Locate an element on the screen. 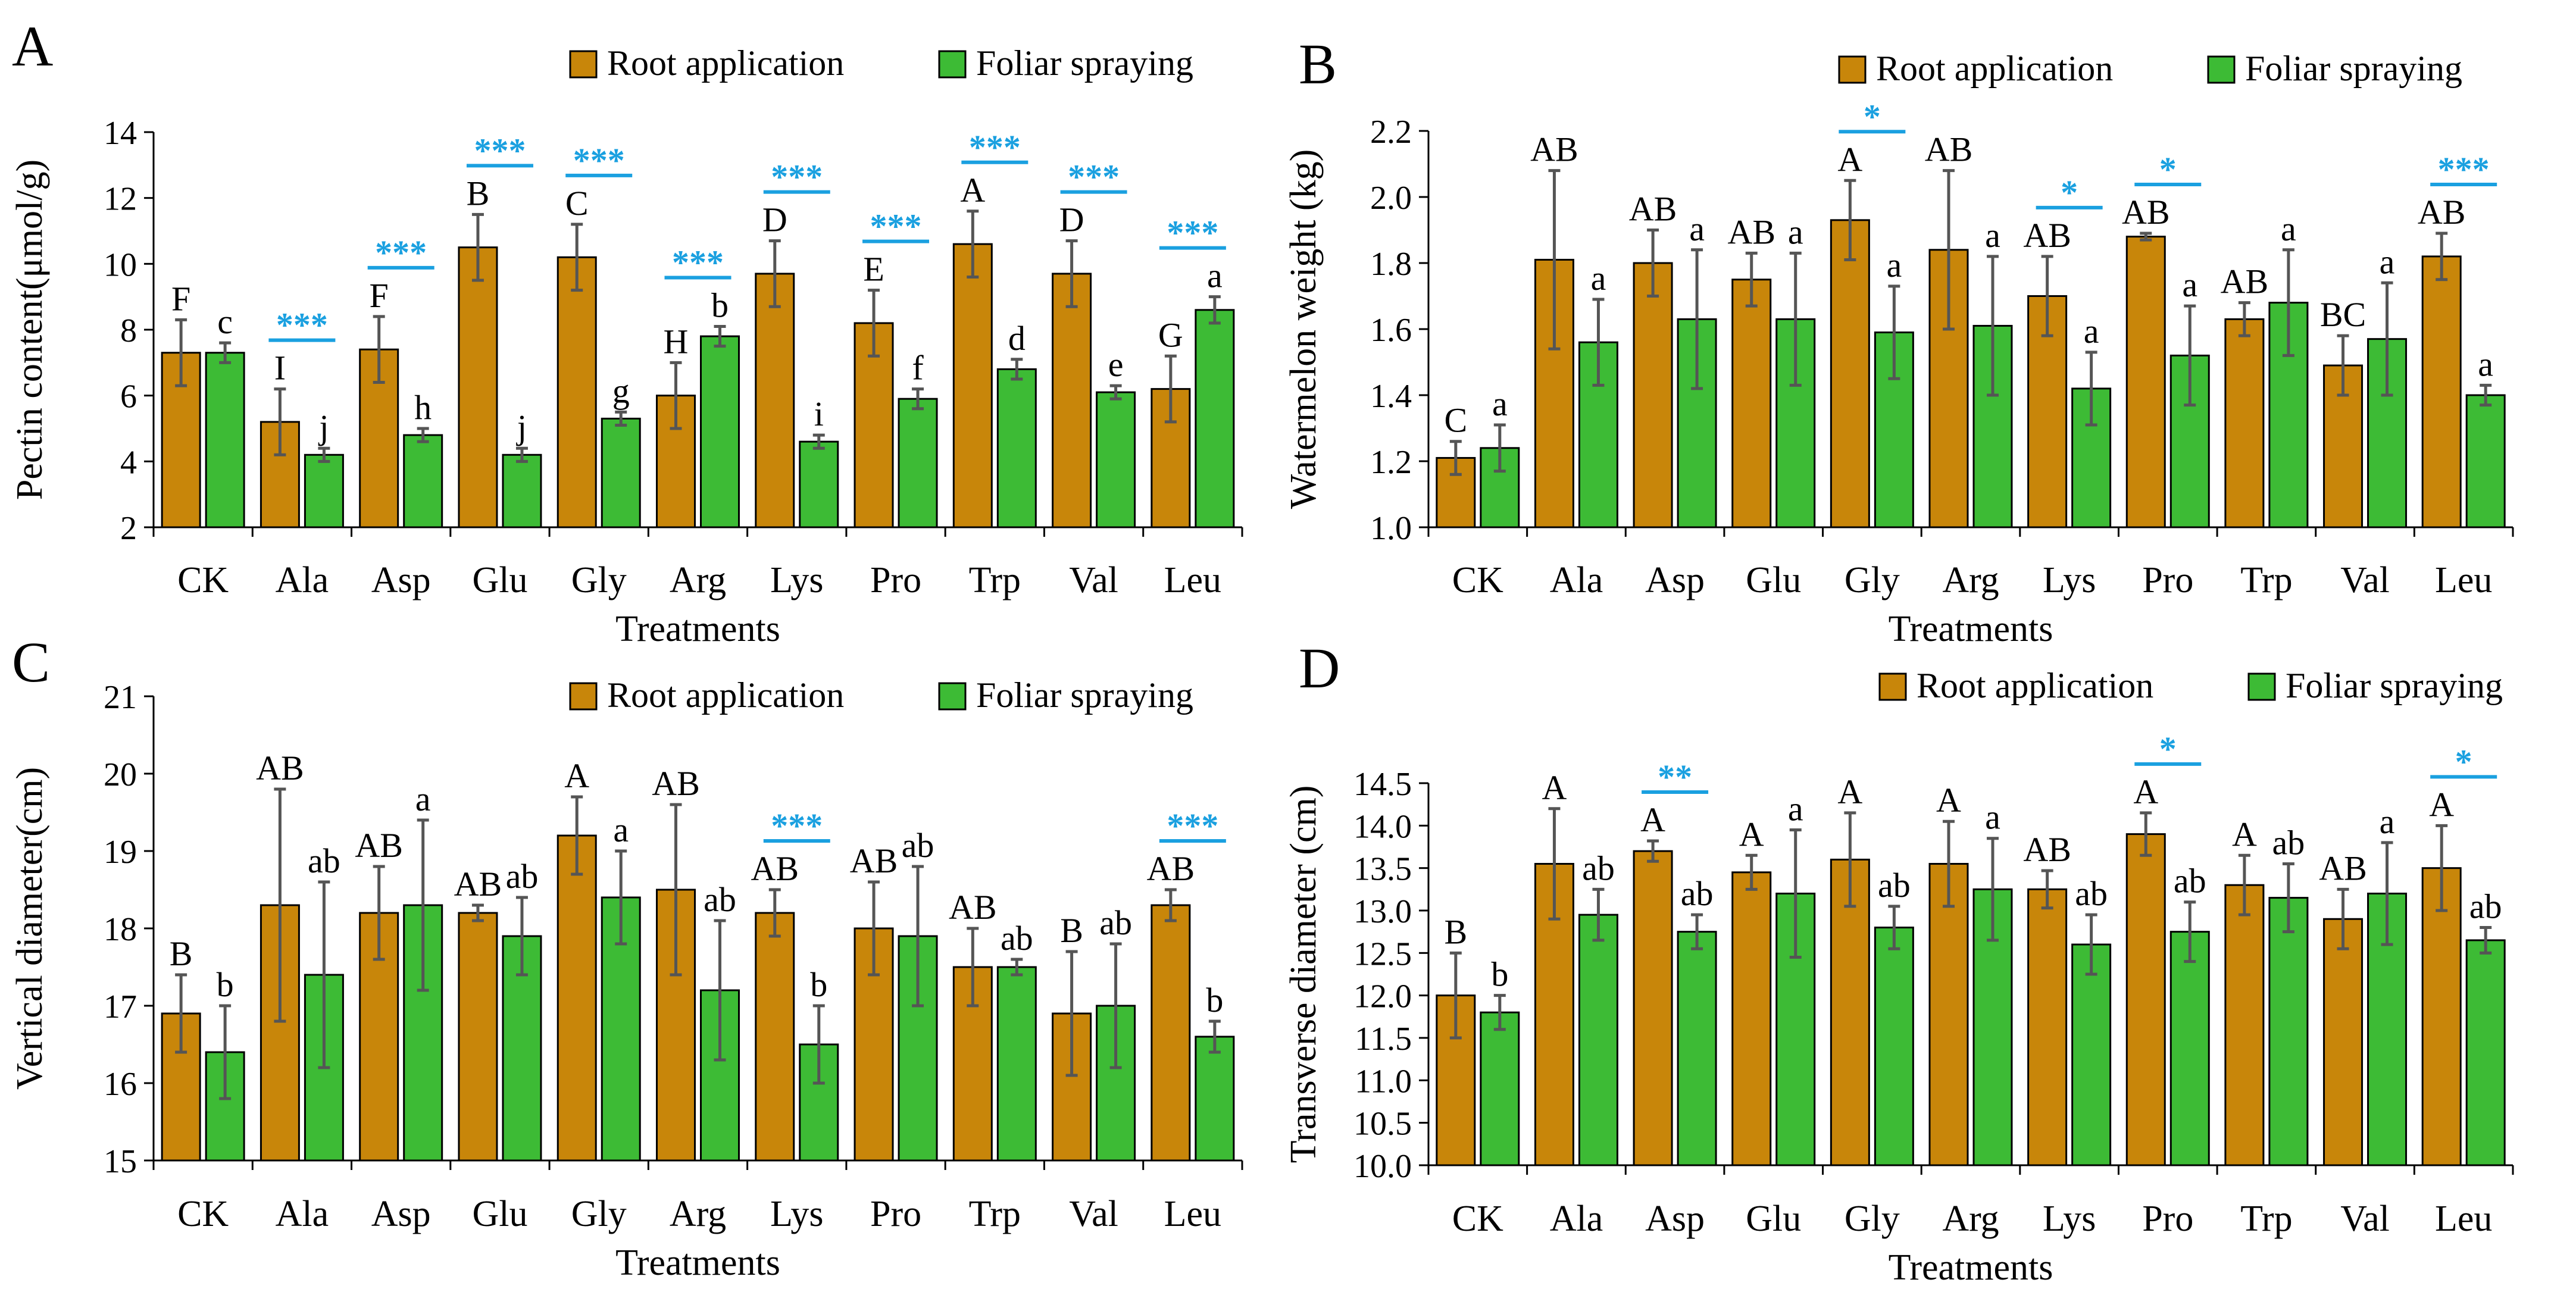 The width and height of the screenshot is (2576, 1292). y-tick-label: 14.0 is located at coordinates (1382, 826).